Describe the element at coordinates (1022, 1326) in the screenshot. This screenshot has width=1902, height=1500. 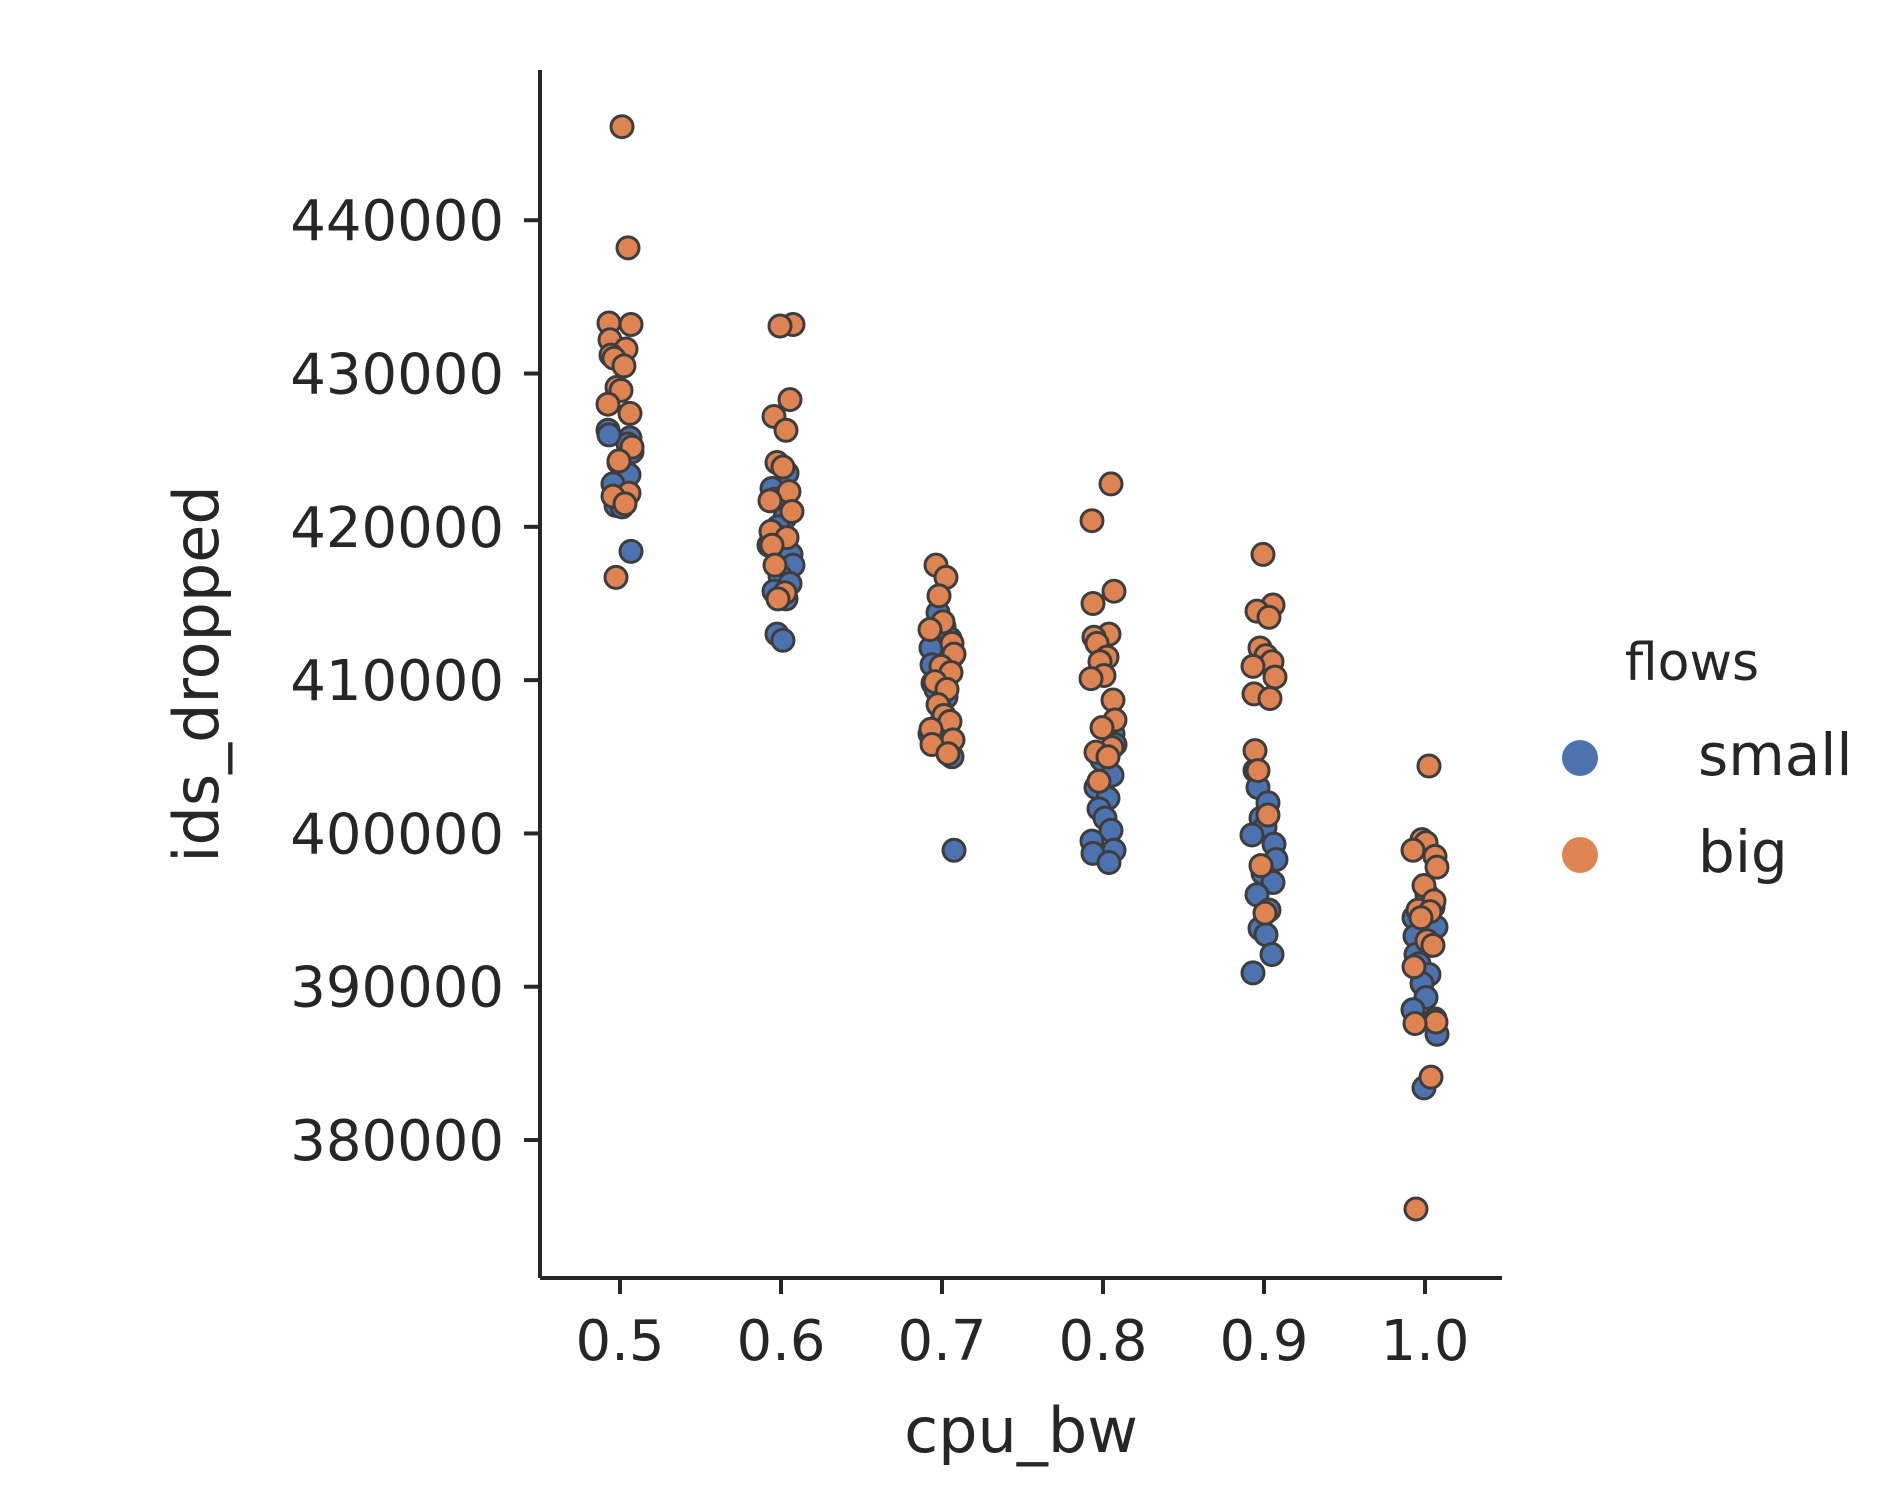
I see `x-axis-ticks: 0.5 0.6 0.7 0.8 0.9 1.0` at that location.